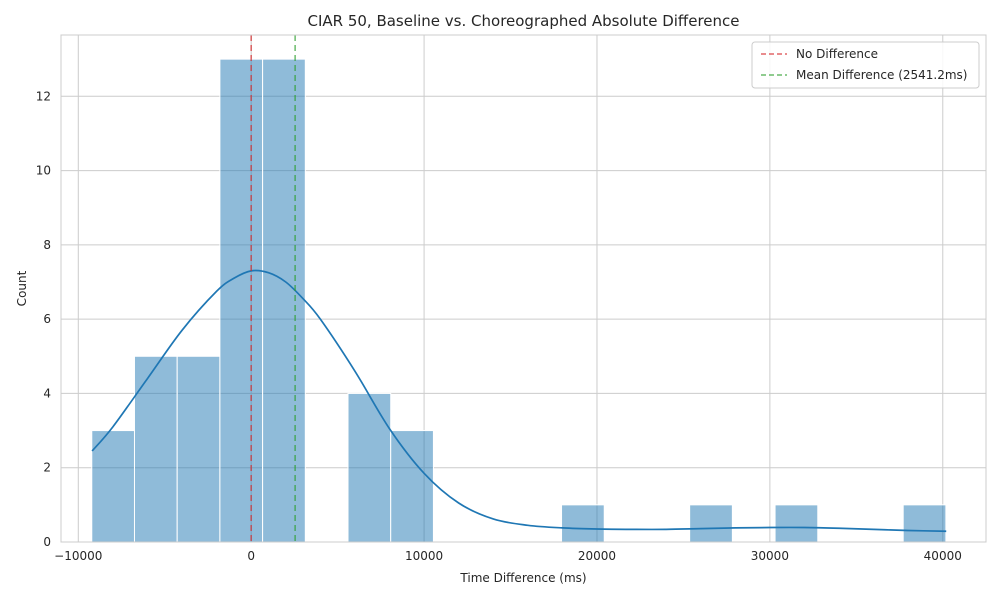 The image size is (1000, 600). I want to click on x-tick-label: 30000, so click(770, 556).